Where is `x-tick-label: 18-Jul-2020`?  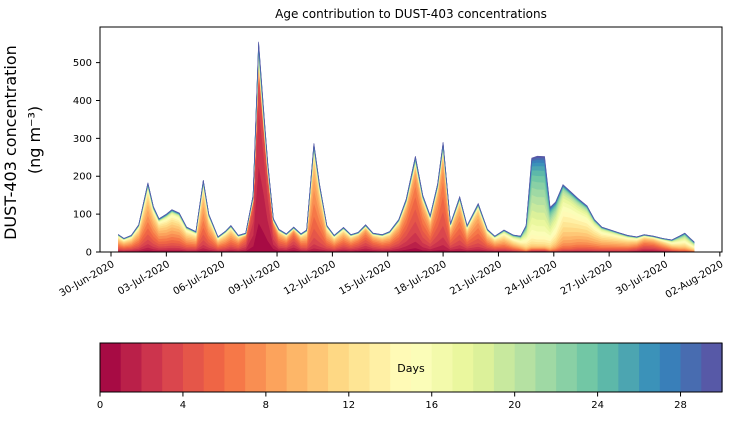 x-tick-label: 18-Jul-2020 is located at coordinates (421, 278).